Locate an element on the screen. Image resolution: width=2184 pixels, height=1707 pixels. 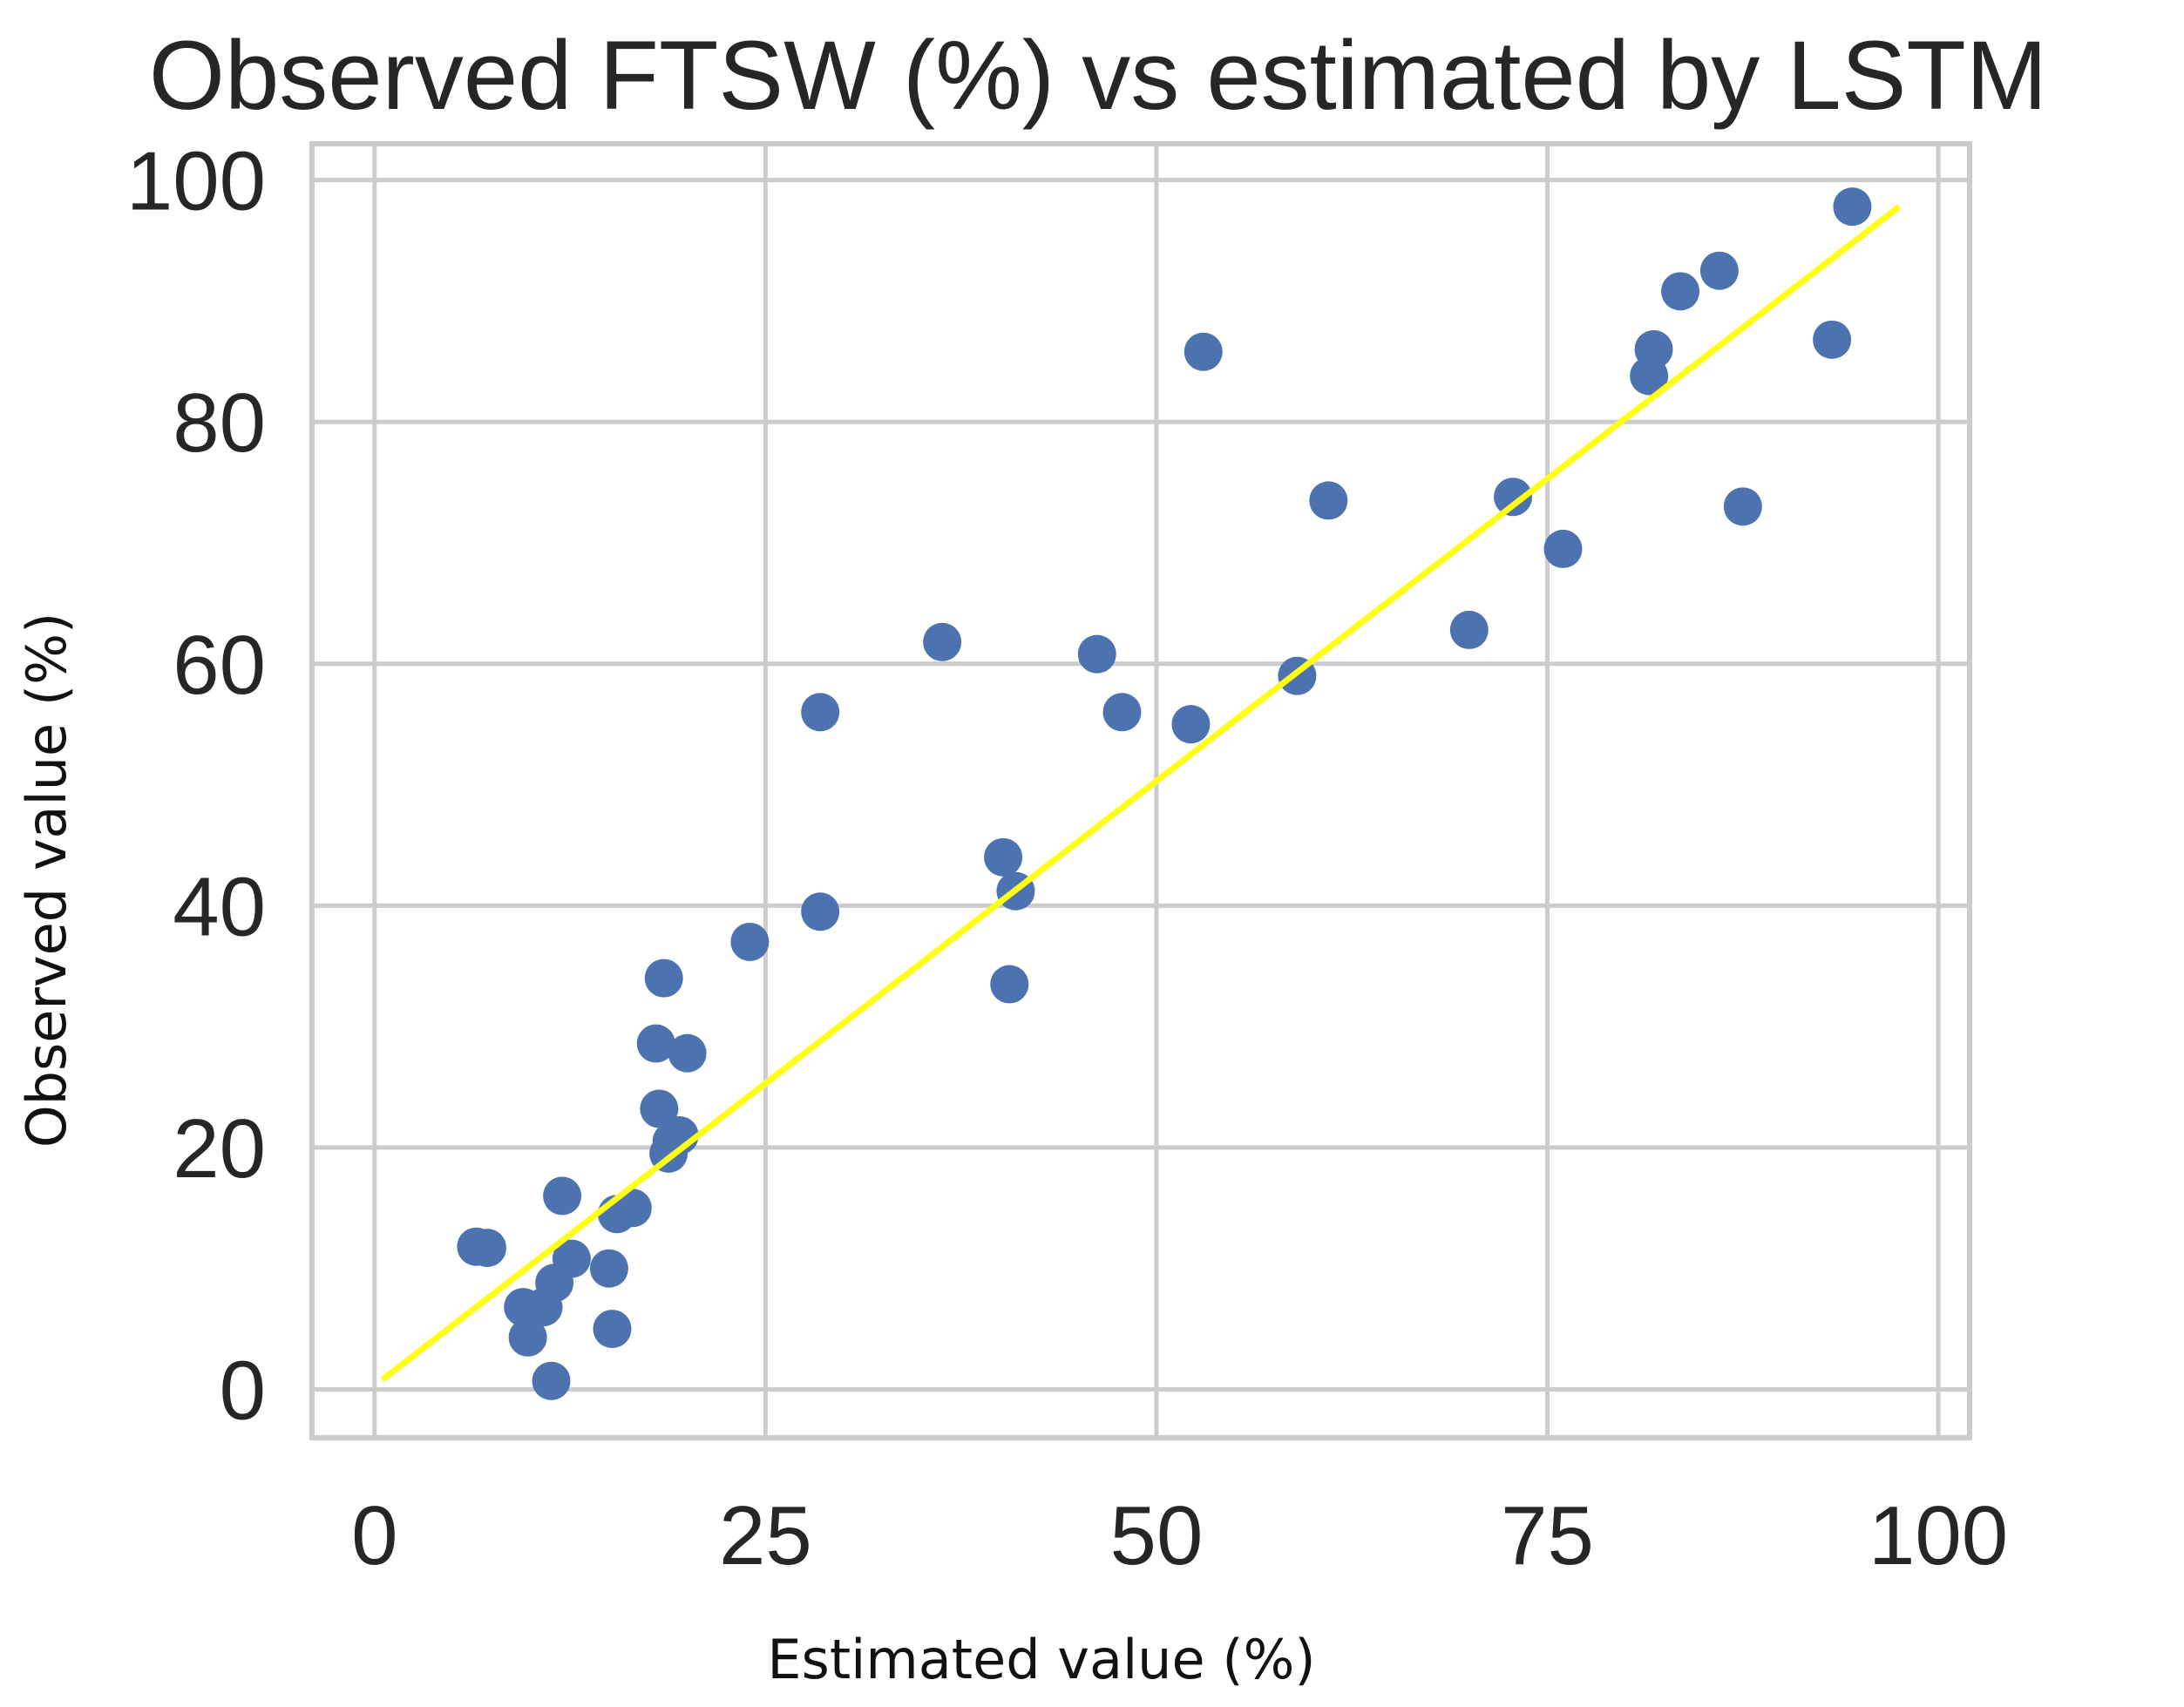
chart-title: Observed FTSW (%) vs estimated by LSTM is located at coordinates (1098, 75).